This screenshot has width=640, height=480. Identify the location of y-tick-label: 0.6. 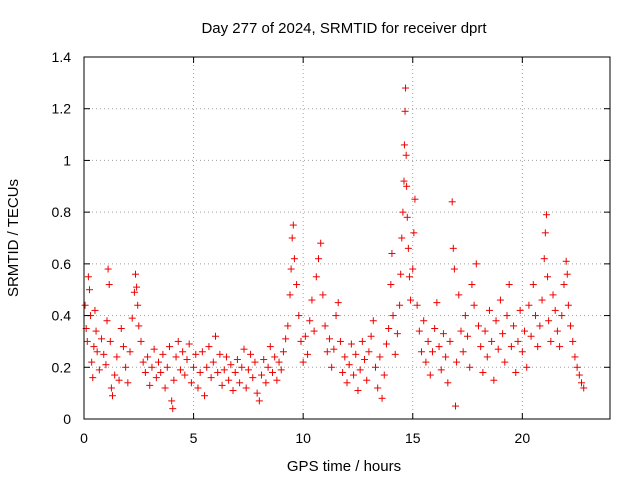
(62, 264).